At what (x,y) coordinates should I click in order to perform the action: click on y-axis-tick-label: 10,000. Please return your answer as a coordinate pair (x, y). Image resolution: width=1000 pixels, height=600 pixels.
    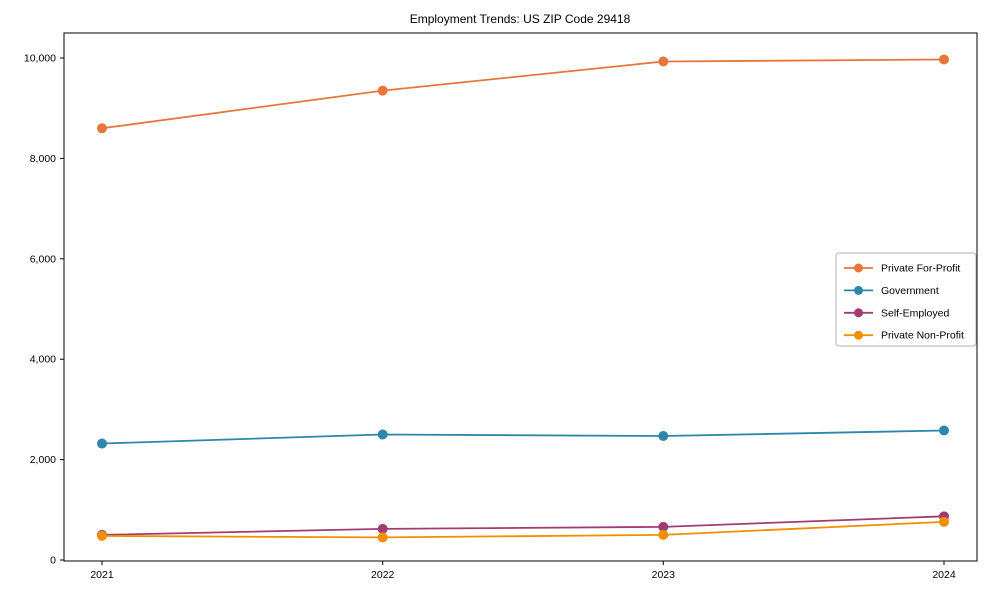
    Looking at the image, I should click on (40, 59).